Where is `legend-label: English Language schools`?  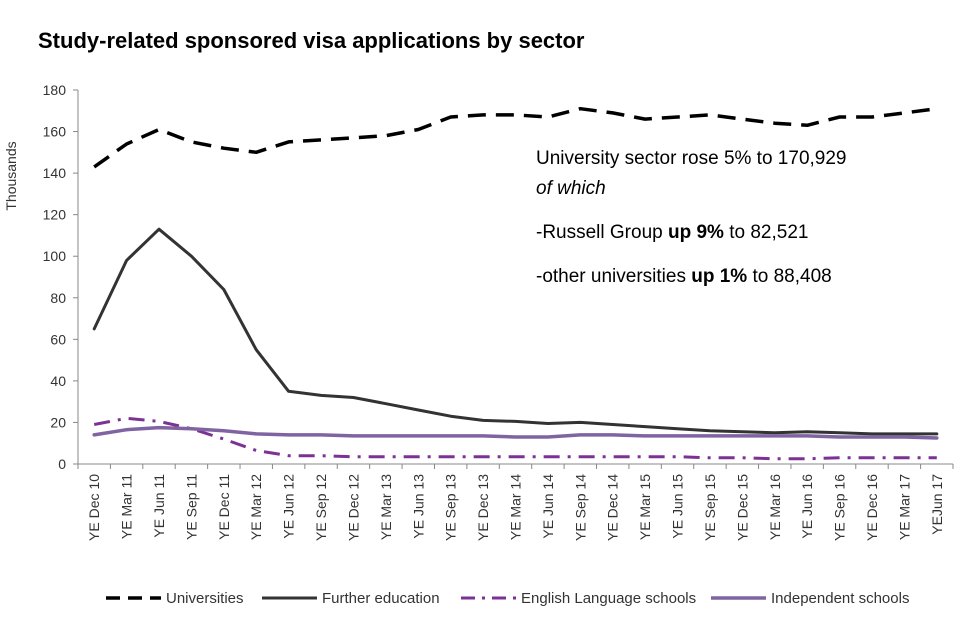 legend-label: English Language schools is located at coordinates (608, 598).